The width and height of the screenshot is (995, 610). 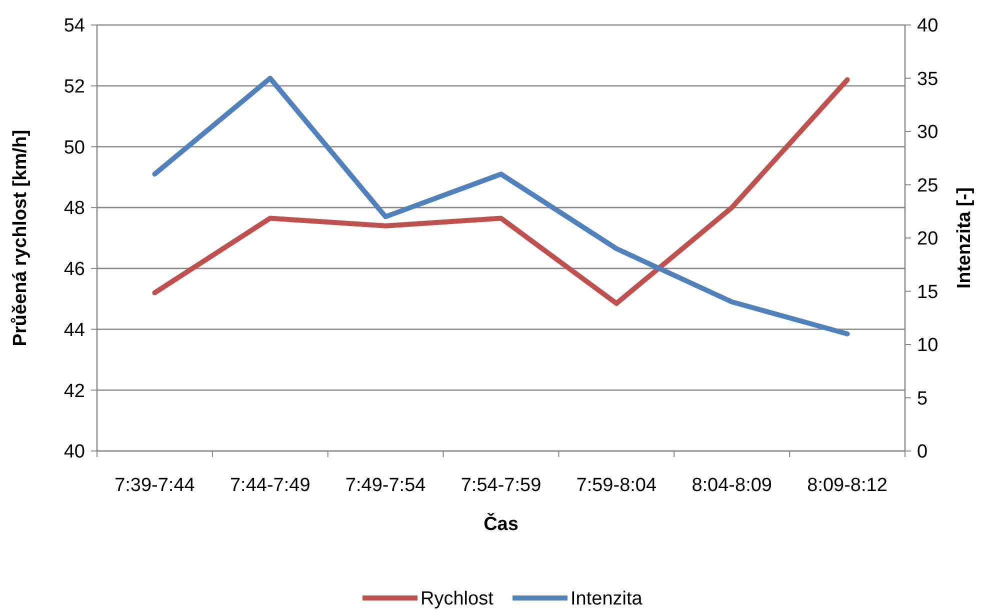 What do you see at coordinates (270, 485) in the screenshot?
I see `x-tick-label: 7:44-7:49` at bounding box center [270, 485].